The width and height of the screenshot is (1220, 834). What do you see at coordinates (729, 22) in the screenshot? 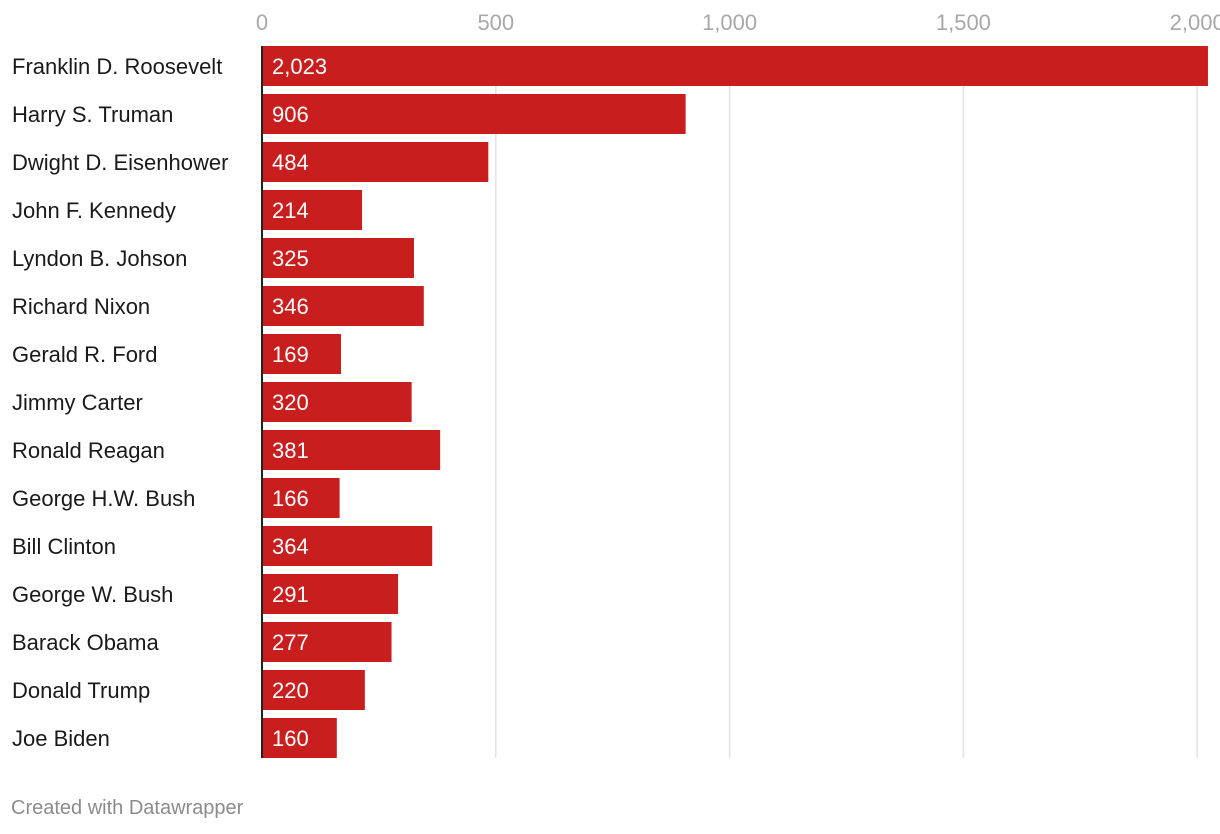
I see `x-tick-label: 1,000` at bounding box center [729, 22].